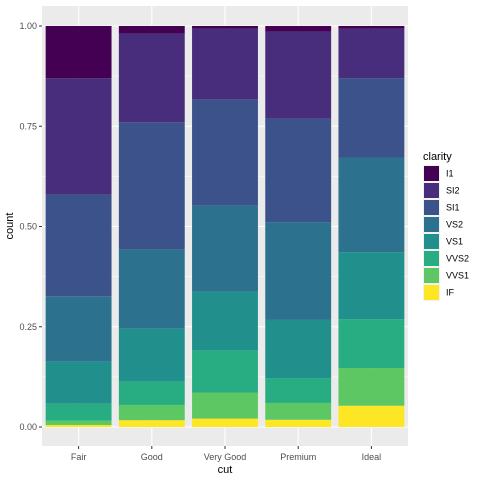 The height and width of the screenshot is (480, 480). I want to click on bar-segment-very-good-vs1, so click(225, 321).